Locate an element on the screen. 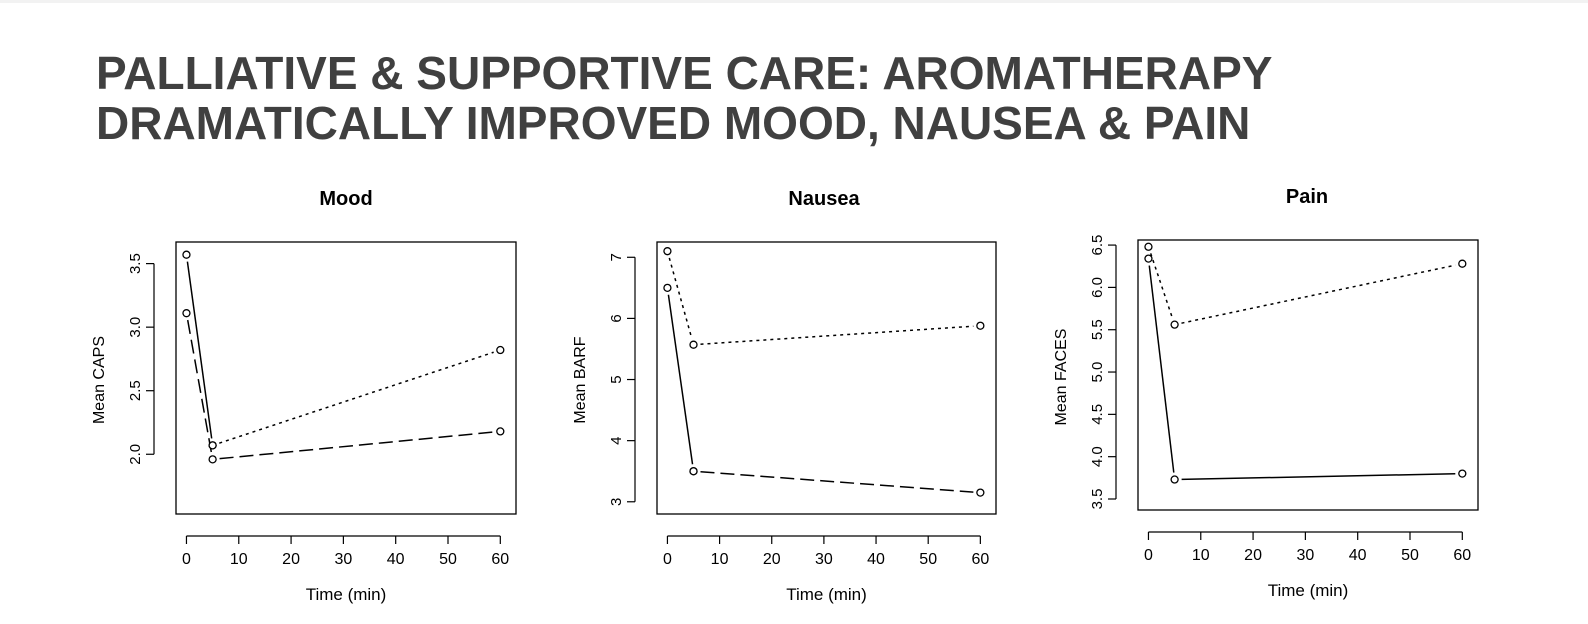 The width and height of the screenshot is (1588, 624). y-tick-label: 5 is located at coordinates (616, 379).